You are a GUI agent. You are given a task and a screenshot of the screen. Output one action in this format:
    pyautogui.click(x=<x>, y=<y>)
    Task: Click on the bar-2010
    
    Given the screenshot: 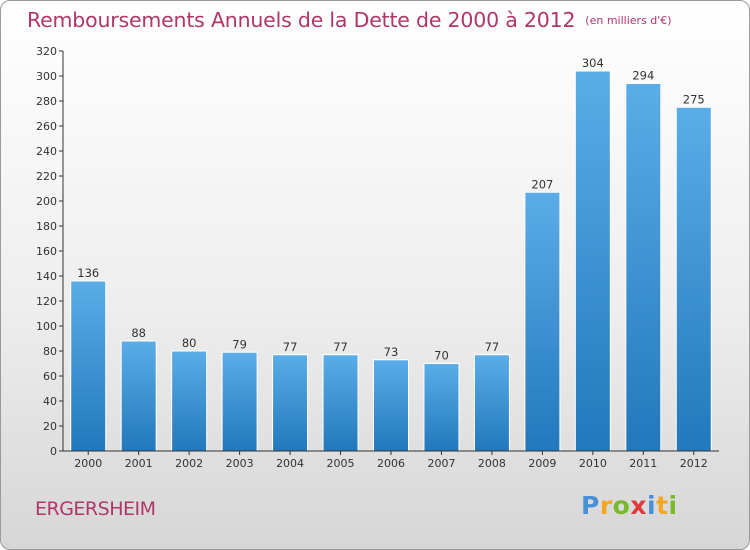 What is the action you would take?
    pyautogui.click(x=592, y=261)
    